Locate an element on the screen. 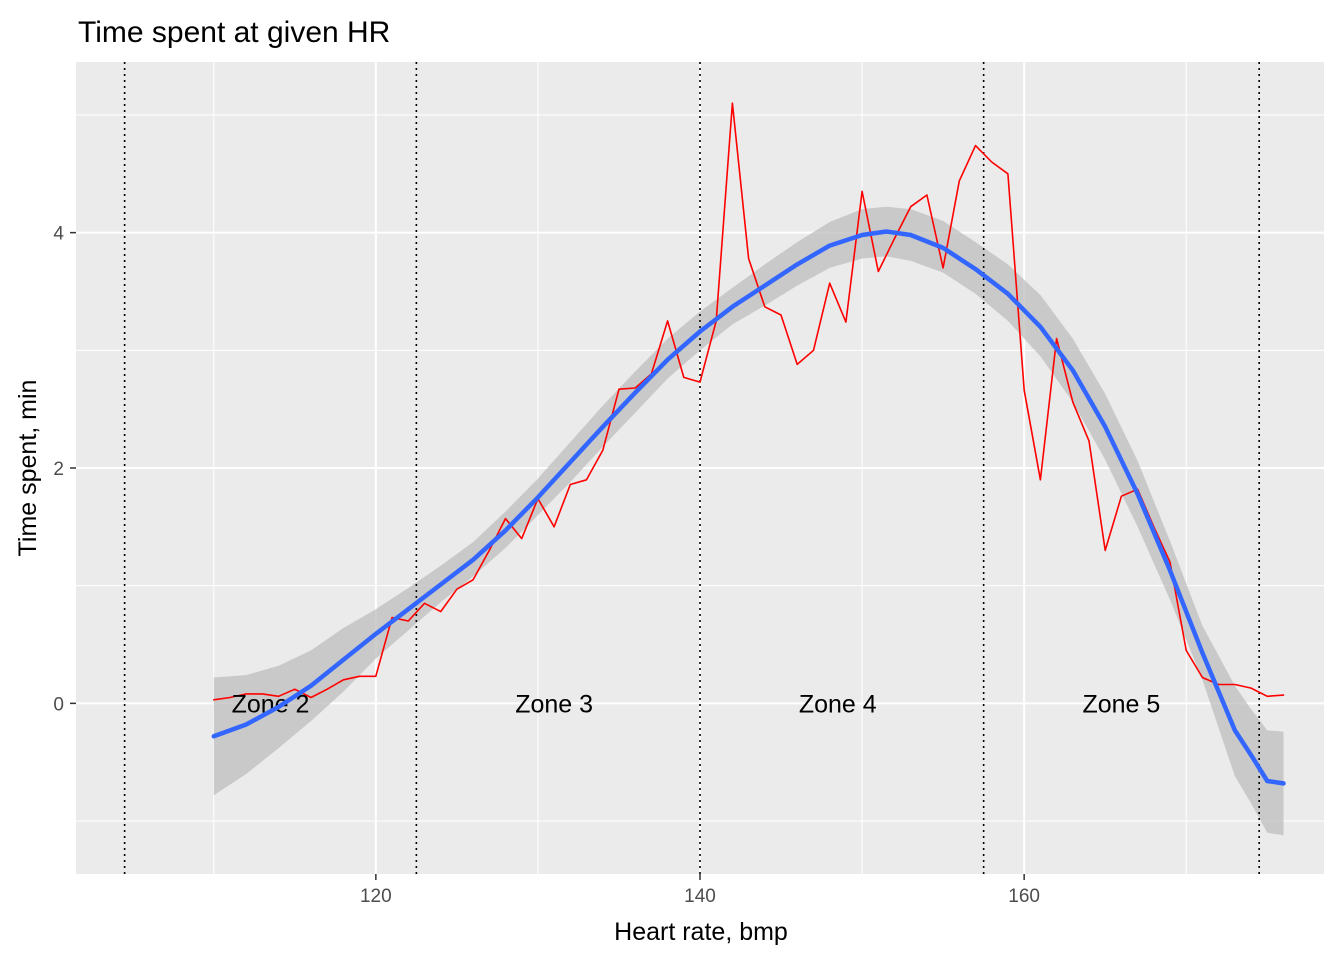  zone-label: Zone 3 is located at coordinates (554, 704).